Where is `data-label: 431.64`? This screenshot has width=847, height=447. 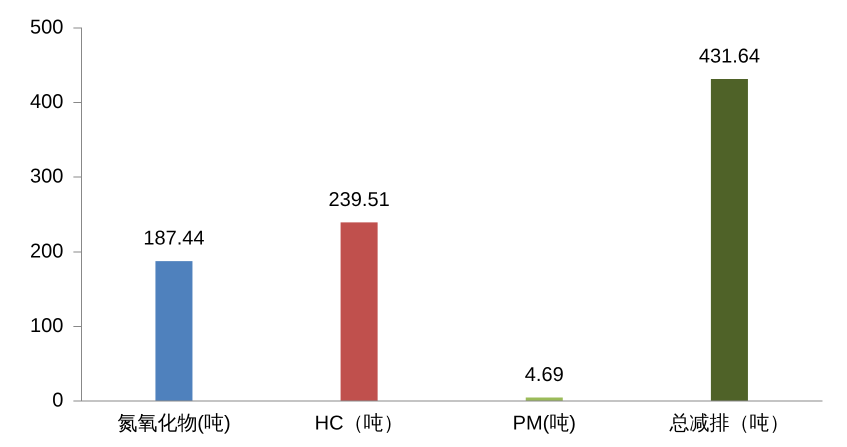 data-label: 431.64 is located at coordinates (729, 57).